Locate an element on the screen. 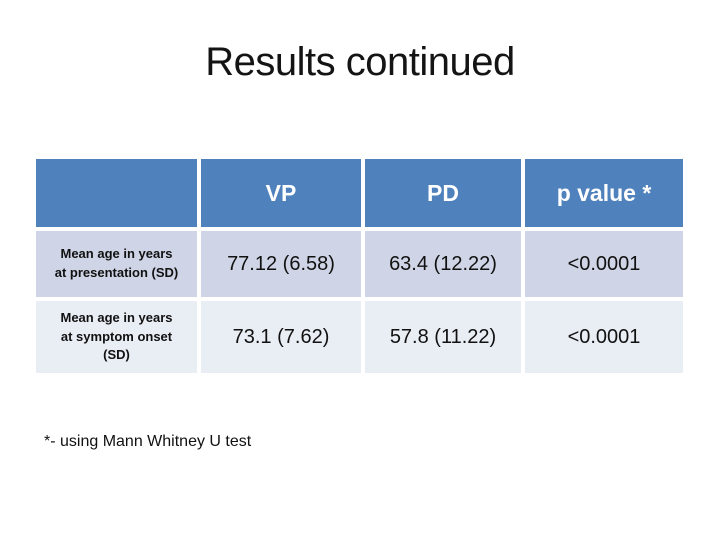 The image size is (720, 540). label-line: at symptom onset is located at coordinates (116, 336).